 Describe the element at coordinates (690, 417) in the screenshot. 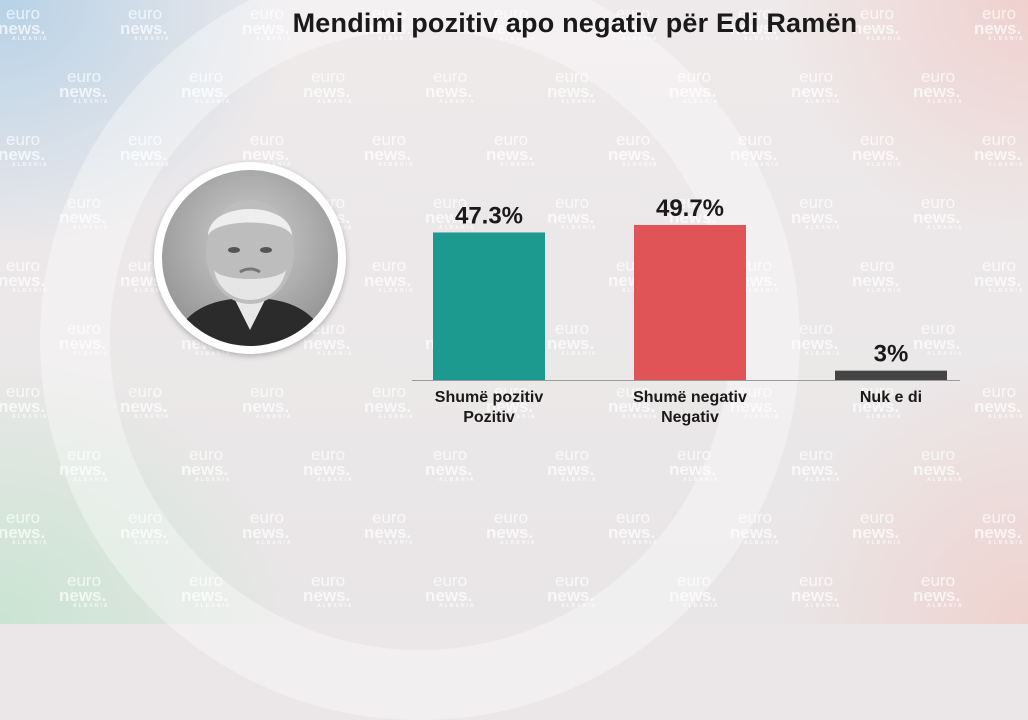

I see `category-label: Negativ` at that location.